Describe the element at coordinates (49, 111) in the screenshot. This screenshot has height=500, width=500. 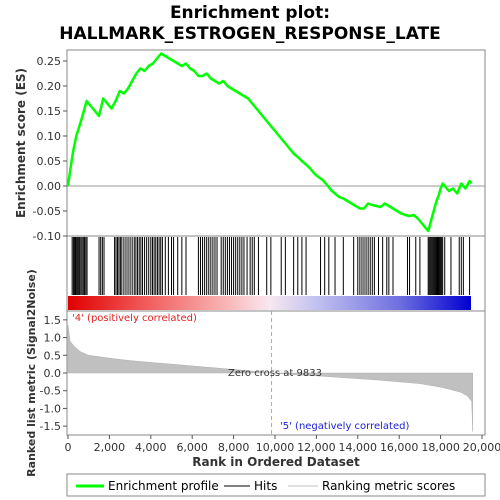
I see `es-tick-label: 0.15` at that location.